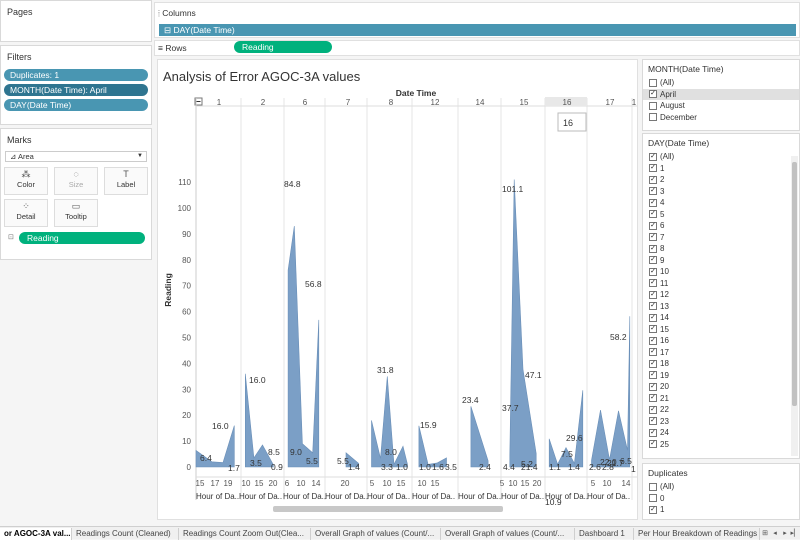  I want to click on month-filter-item: (All), so click(721, 83).